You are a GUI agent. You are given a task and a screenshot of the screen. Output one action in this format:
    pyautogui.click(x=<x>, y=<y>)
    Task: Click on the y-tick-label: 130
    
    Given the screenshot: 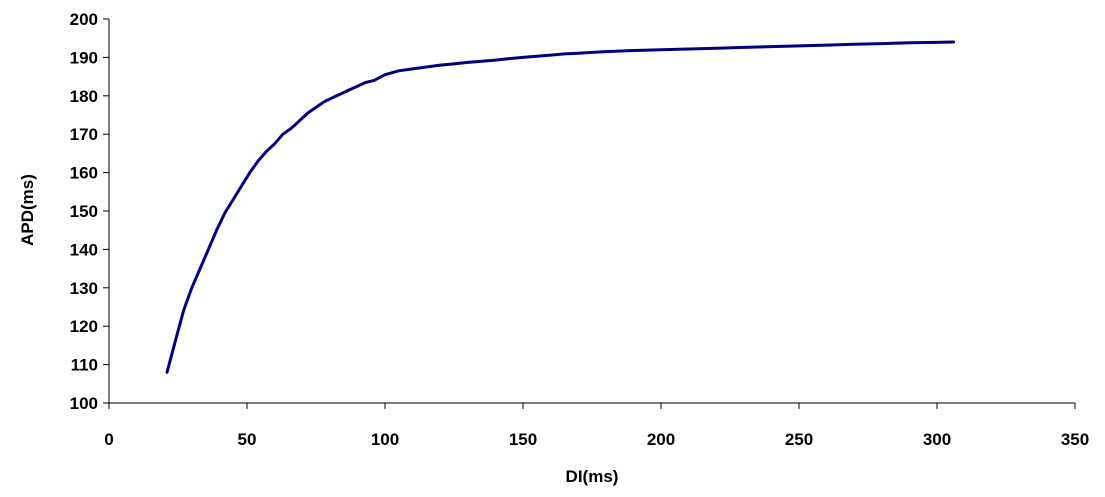 What is the action you would take?
    pyautogui.click(x=84, y=288)
    